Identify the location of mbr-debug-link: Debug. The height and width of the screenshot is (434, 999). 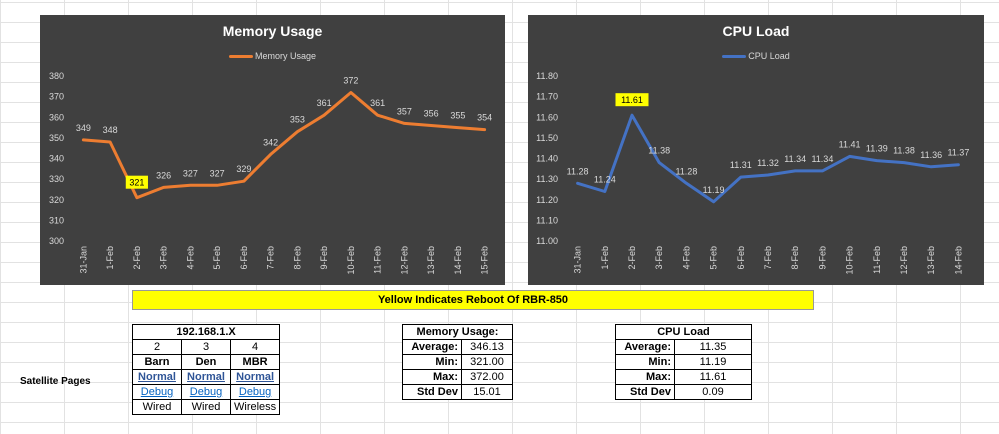
(255, 392).